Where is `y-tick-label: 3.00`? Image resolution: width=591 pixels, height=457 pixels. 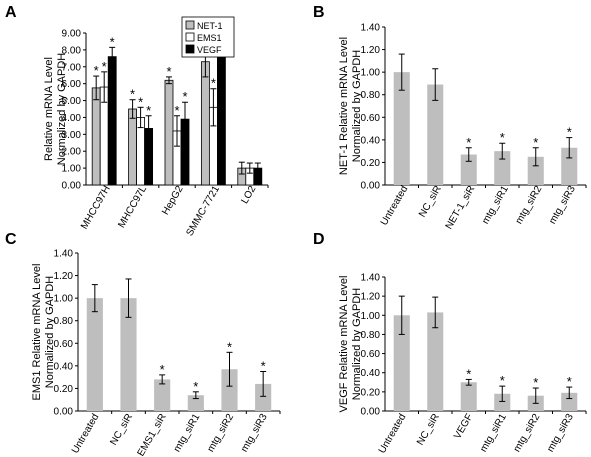 y-tick-label: 3.00 is located at coordinates (72, 135).